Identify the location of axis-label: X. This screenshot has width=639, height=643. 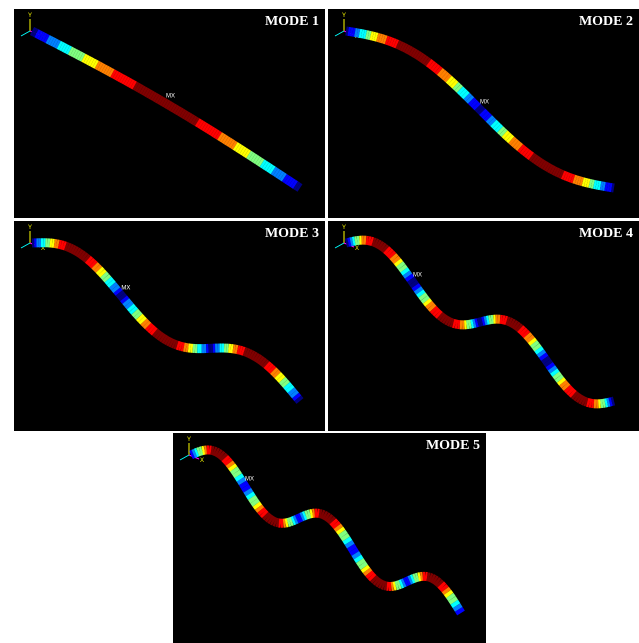
(43, 249).